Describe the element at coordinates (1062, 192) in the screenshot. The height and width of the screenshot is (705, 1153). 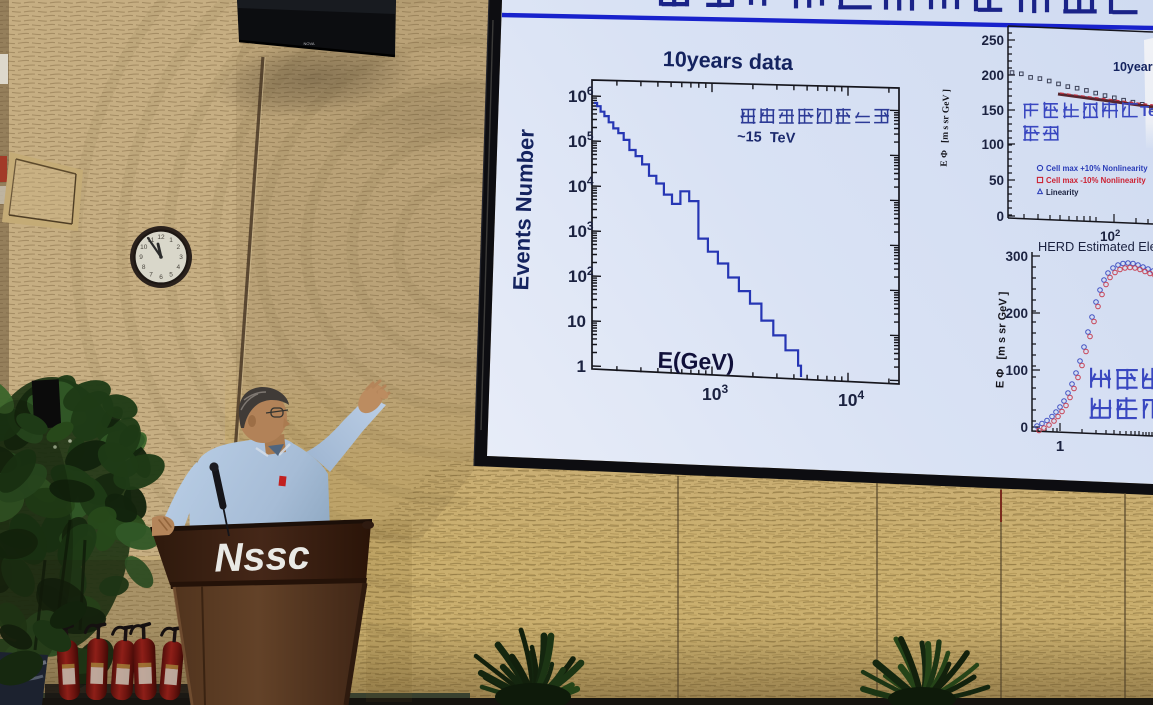
I see `svg-text: Linearity` at that location.